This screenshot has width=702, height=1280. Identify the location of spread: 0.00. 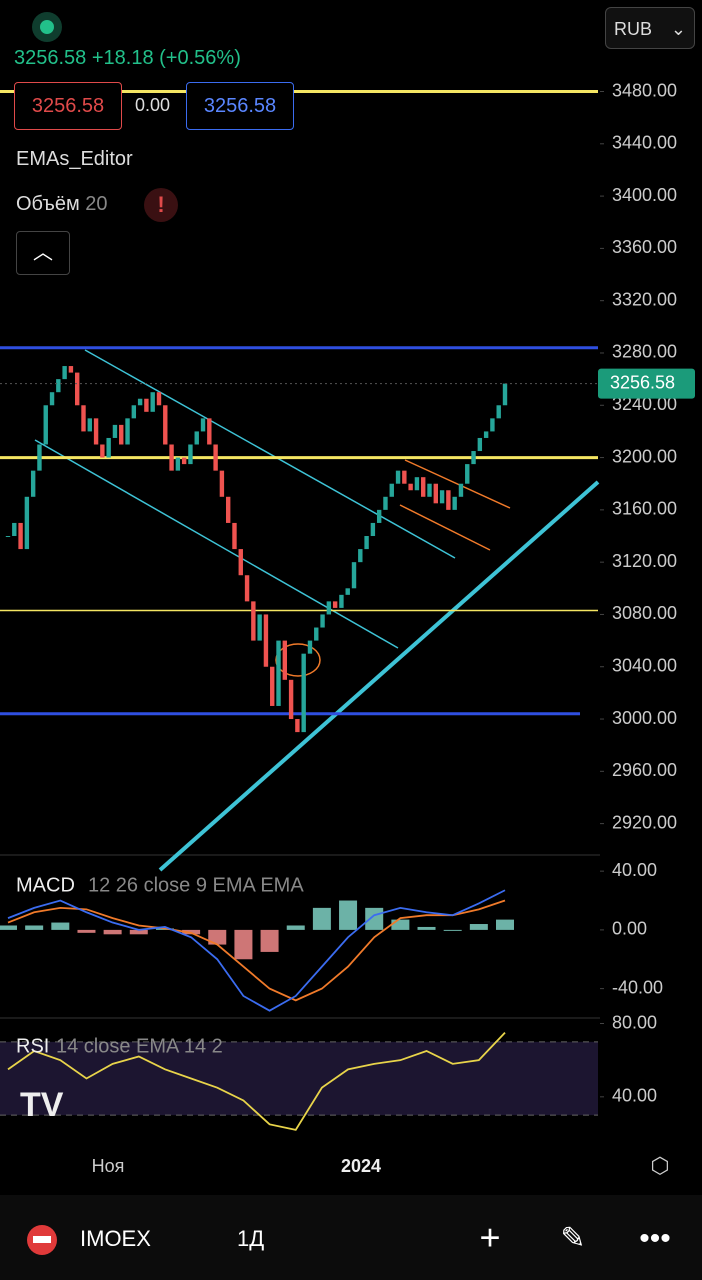
(153, 105).